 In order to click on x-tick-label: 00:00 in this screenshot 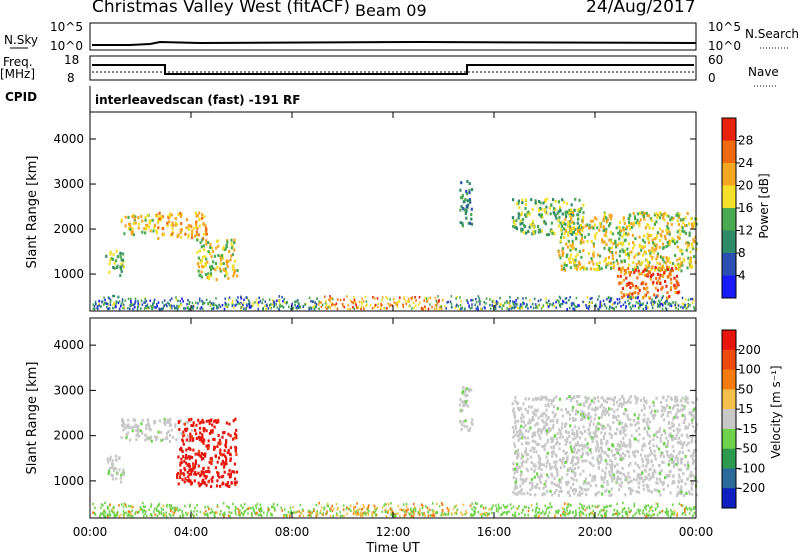, I will do `click(90, 532)`.